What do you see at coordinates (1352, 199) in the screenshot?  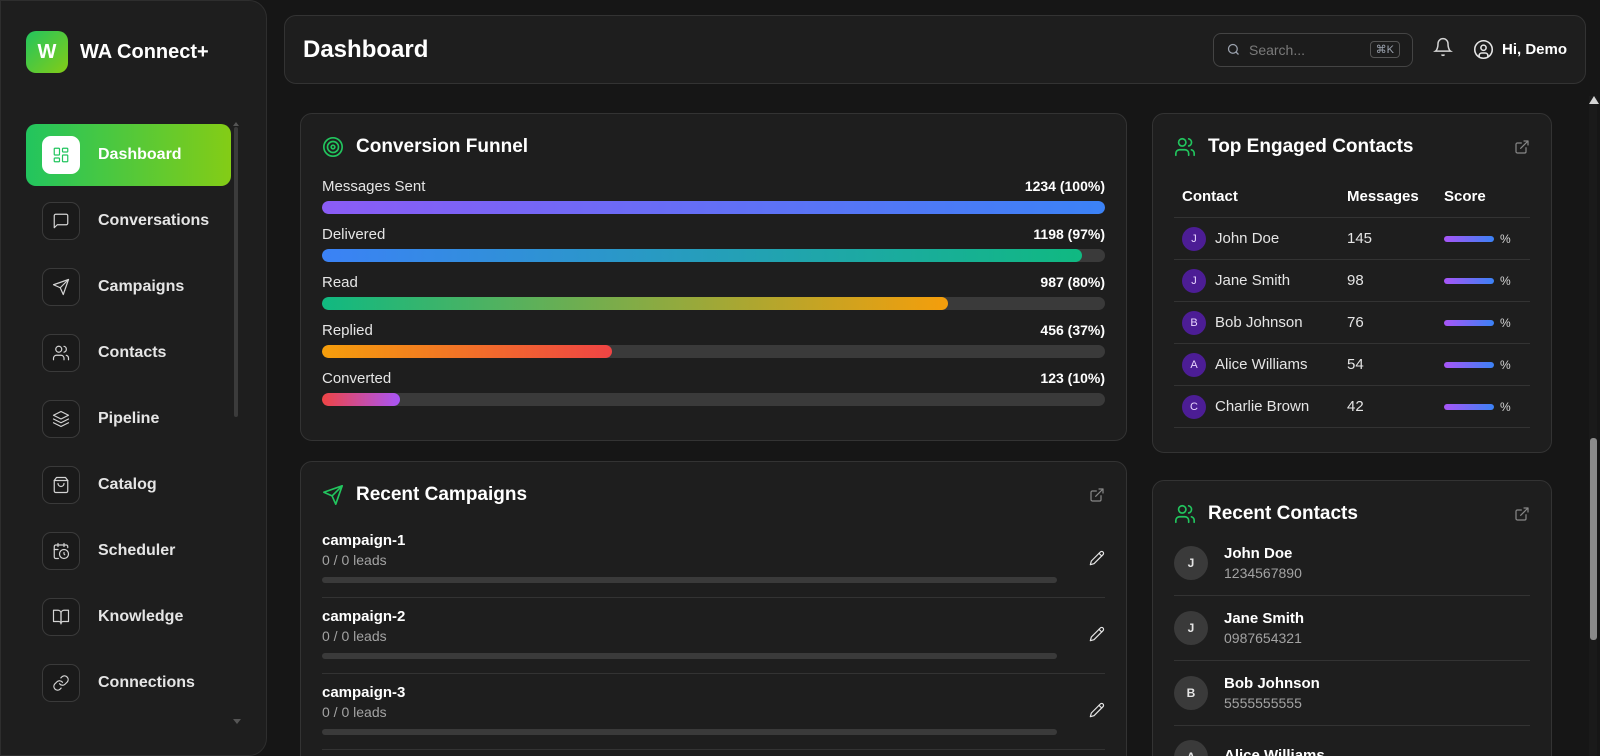 I see `table-header-row: Contact Messages Score` at bounding box center [1352, 199].